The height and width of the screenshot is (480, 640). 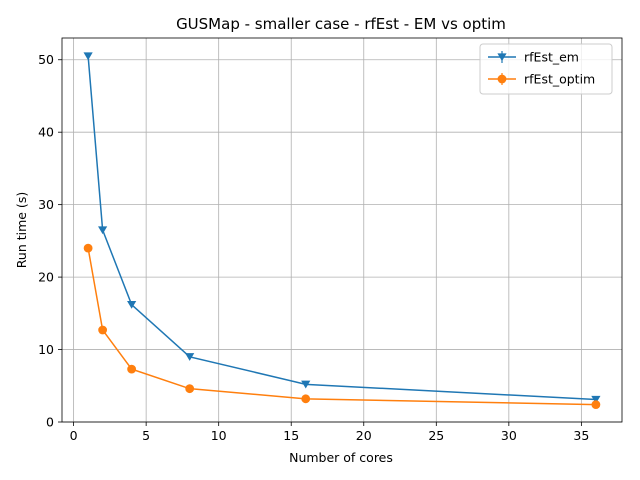 I want to click on legend-label: rfEst_optim, so click(x=559, y=79).